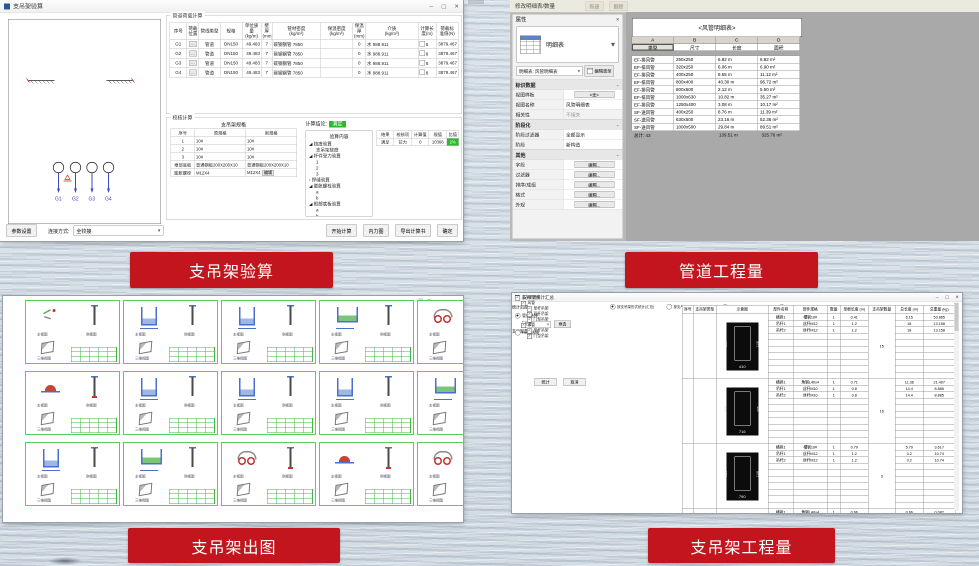 The width and height of the screenshot is (979, 566). I want to click on model-preview: G1 G2 G3 G4, so click(84, 121).